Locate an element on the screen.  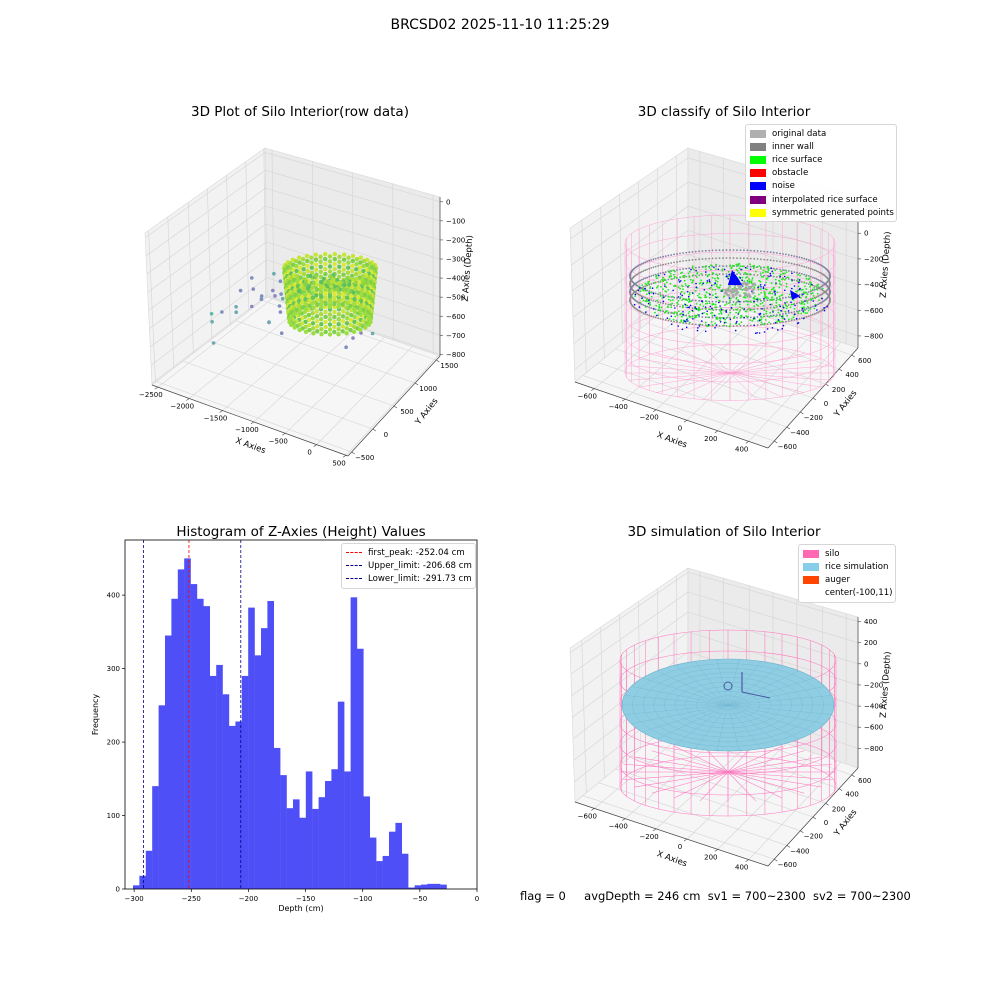
cls-z-axis-label: Z Axies (Depth) is located at coordinates (886, 264).